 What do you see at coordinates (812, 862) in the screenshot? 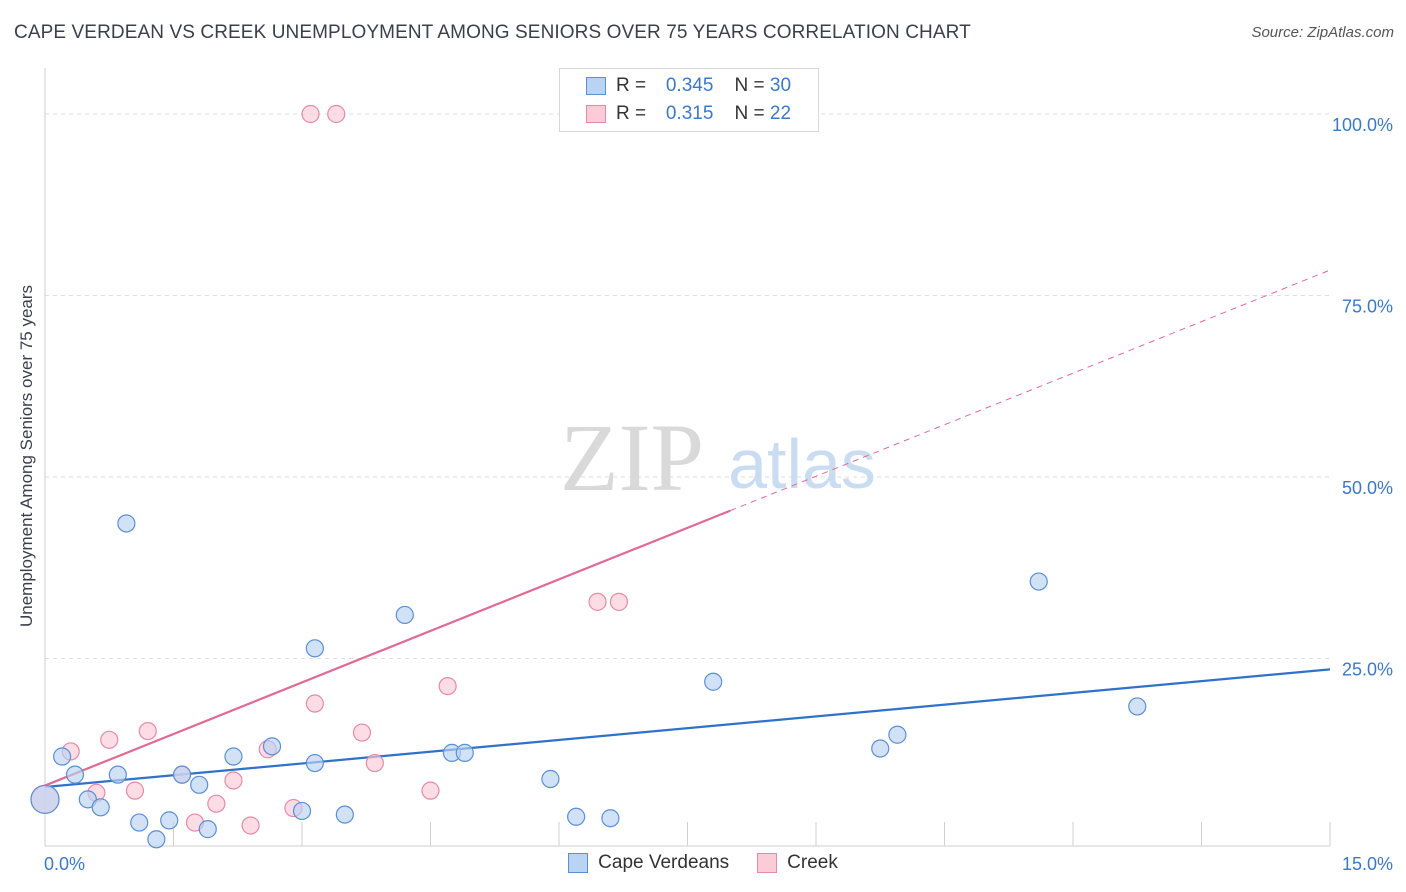
I see `series-name: Creek` at bounding box center [812, 862].